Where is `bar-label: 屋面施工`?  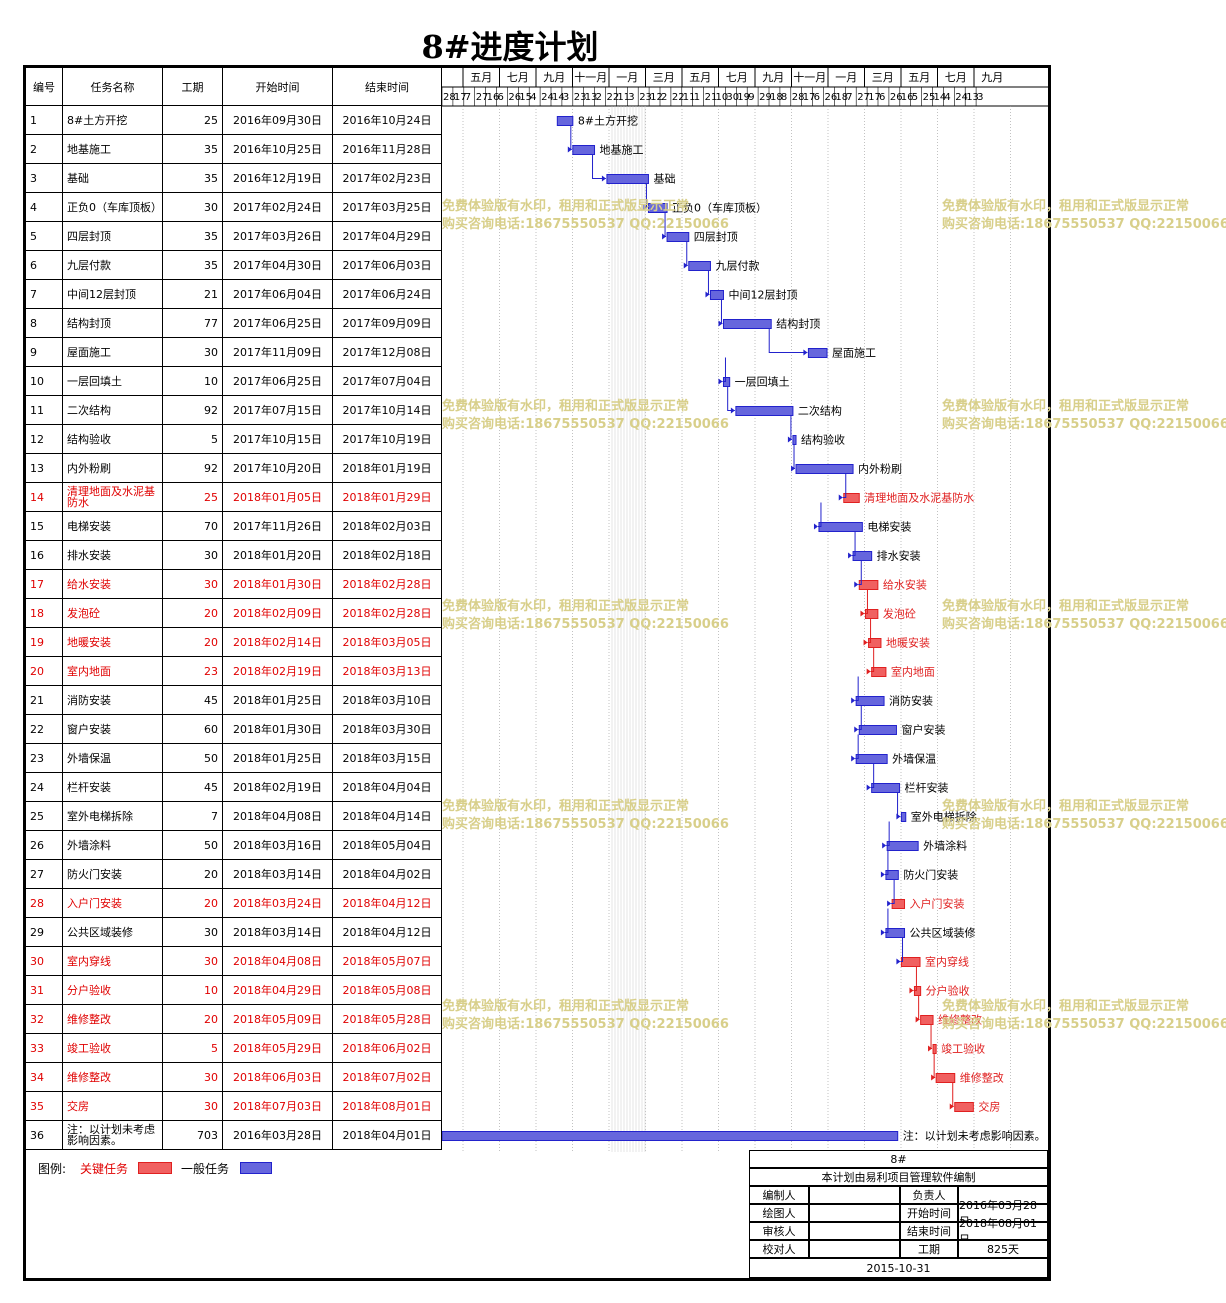
bar-label: 屋面施工 is located at coordinates (854, 353).